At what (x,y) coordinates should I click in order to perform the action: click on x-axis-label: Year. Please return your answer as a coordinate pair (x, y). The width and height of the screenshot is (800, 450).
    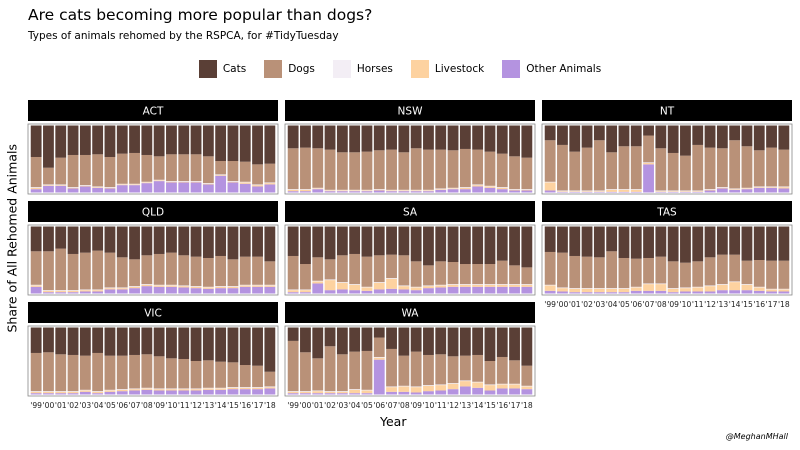
    Looking at the image, I should click on (393, 421).